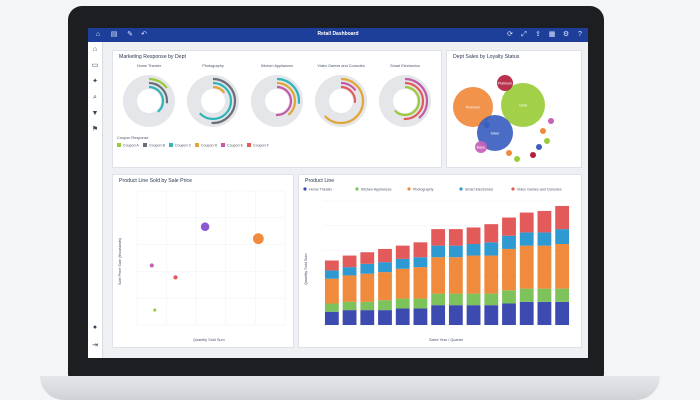  I want to click on share-icon: ⇪, so click(538, 34).